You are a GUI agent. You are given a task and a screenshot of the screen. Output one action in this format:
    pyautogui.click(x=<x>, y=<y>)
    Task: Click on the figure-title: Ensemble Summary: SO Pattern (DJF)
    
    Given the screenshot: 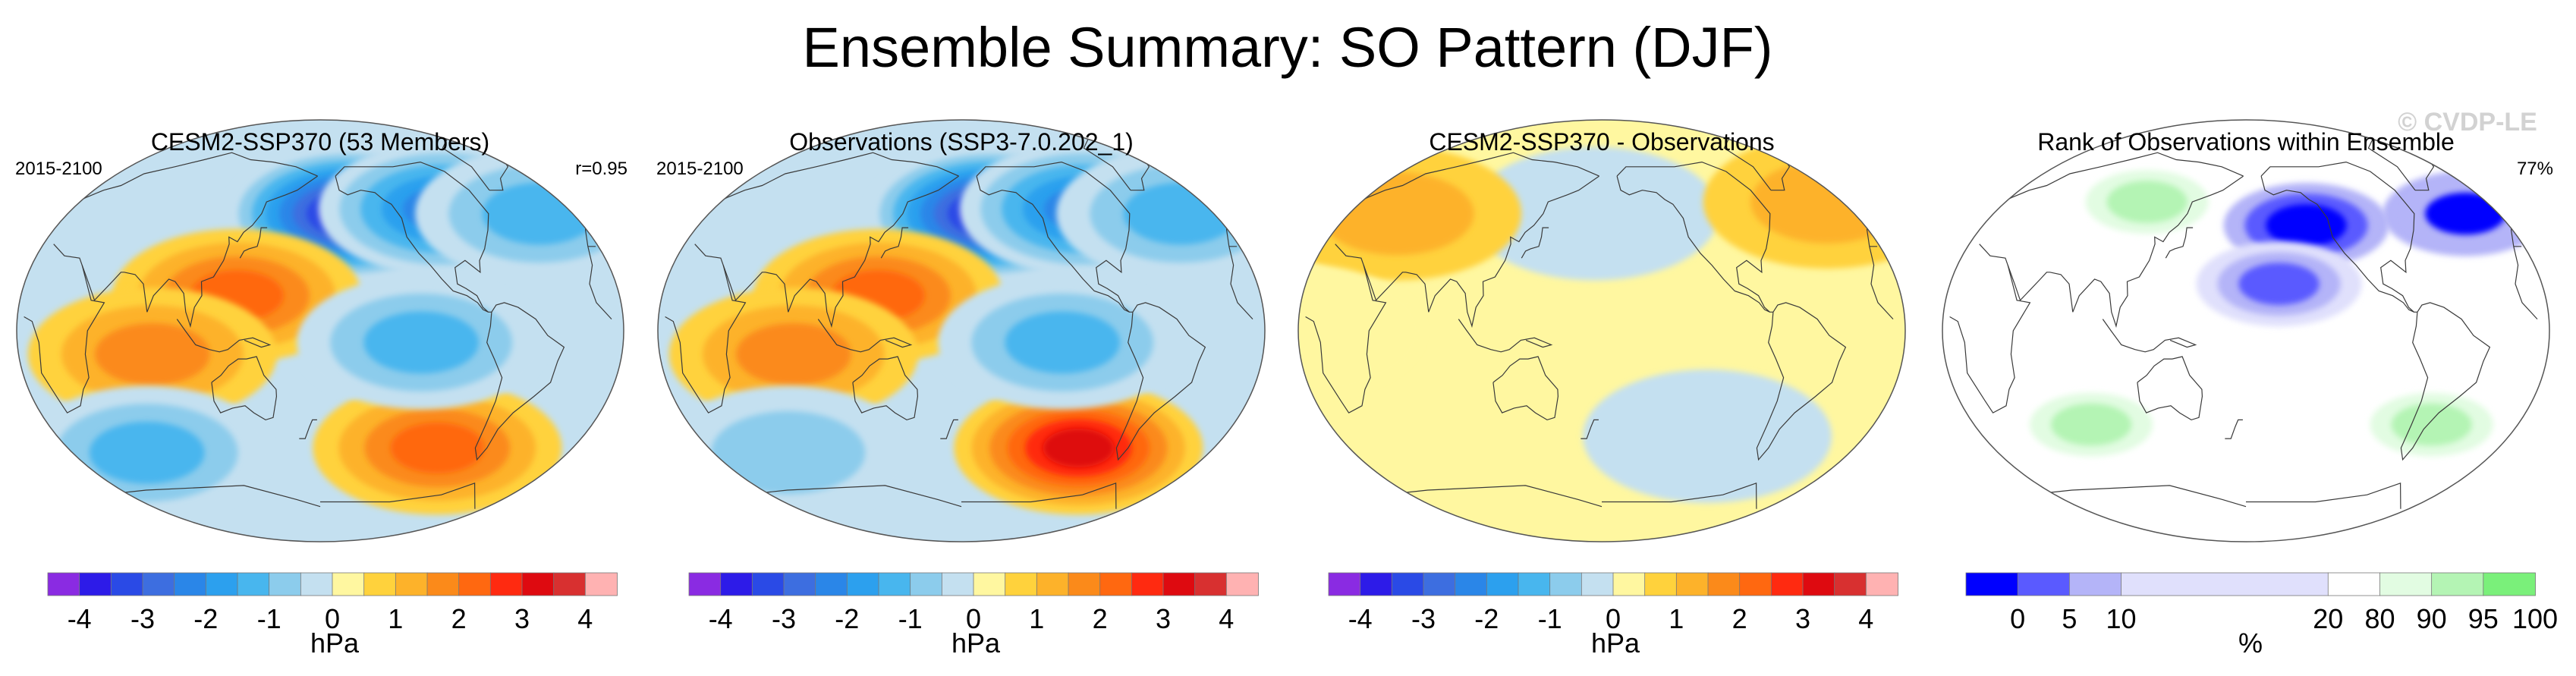 What is the action you would take?
    pyautogui.click(x=1288, y=47)
    